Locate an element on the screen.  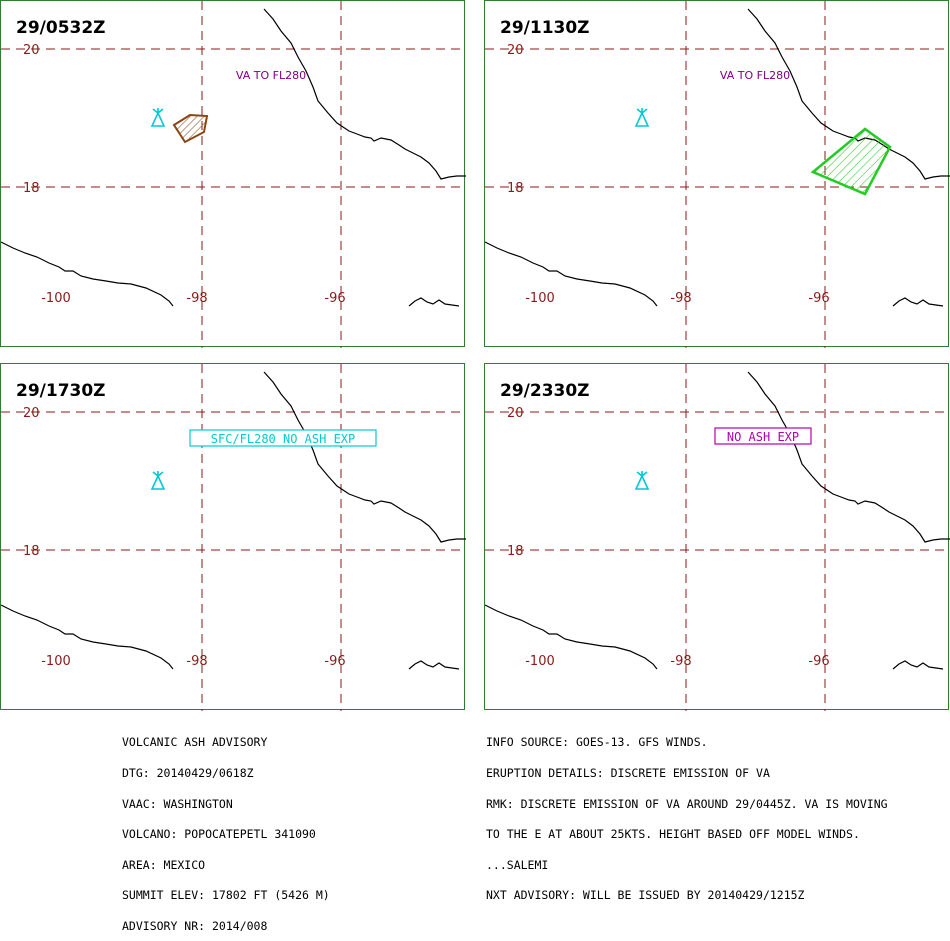
advisory-line: SUMMIT ELEV: 17802 FT (5426 M) is located at coordinates (226, 895).